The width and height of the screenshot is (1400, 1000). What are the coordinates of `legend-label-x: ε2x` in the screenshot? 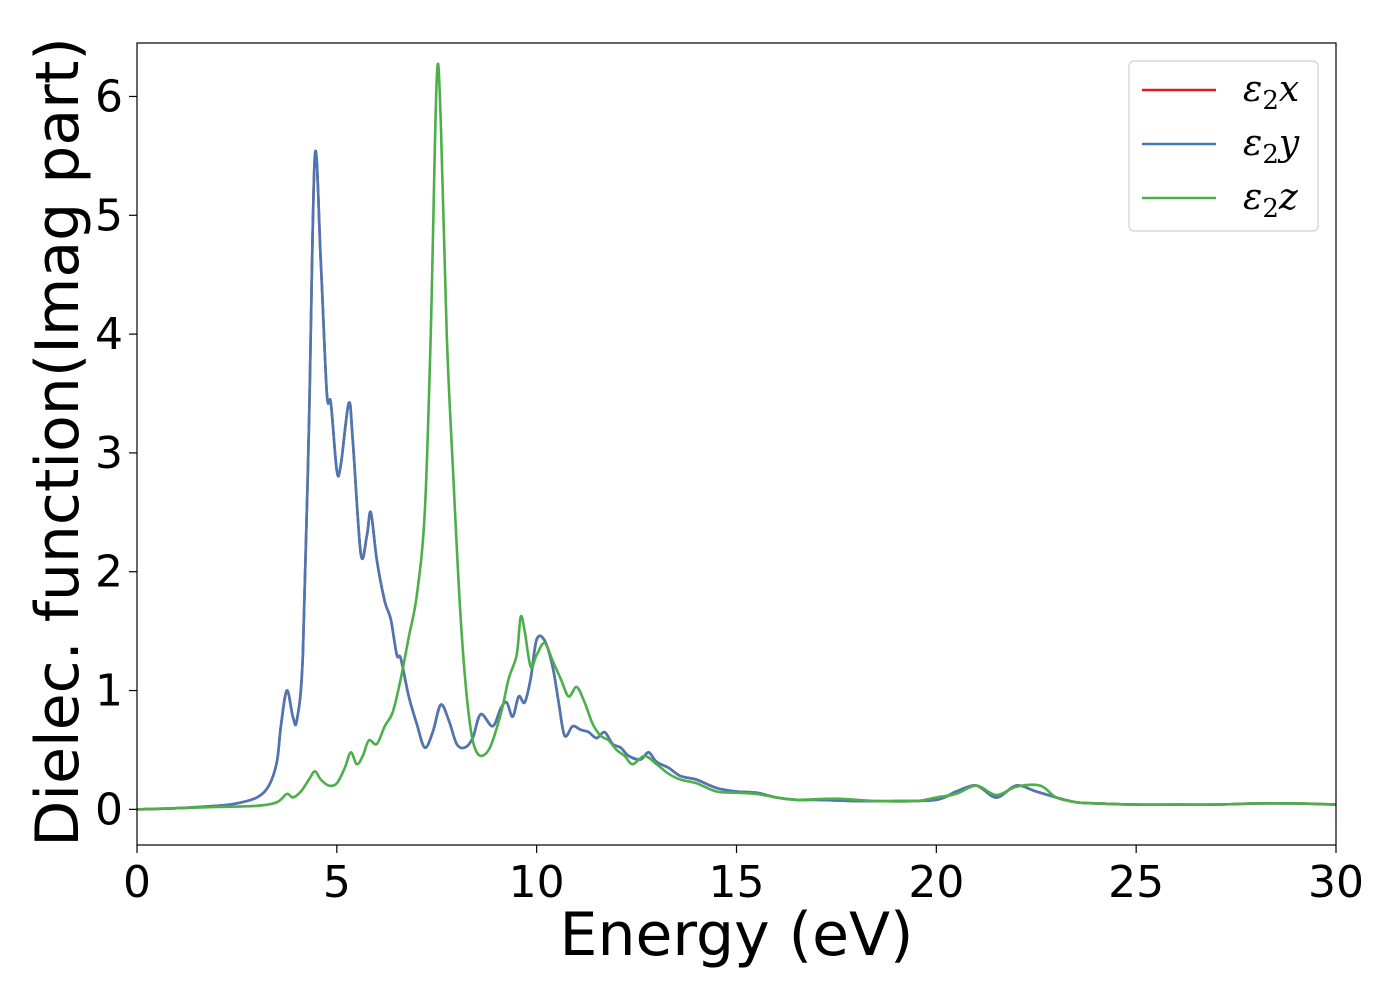 It's located at (1271, 92).